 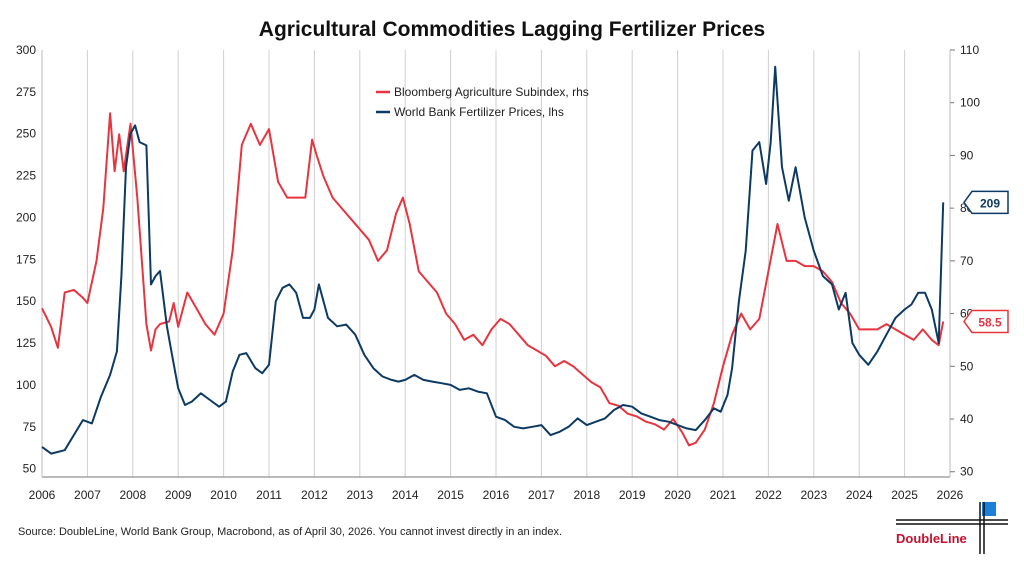 What do you see at coordinates (496, 495) in the screenshot?
I see `x-tick-label: 2016` at bounding box center [496, 495].